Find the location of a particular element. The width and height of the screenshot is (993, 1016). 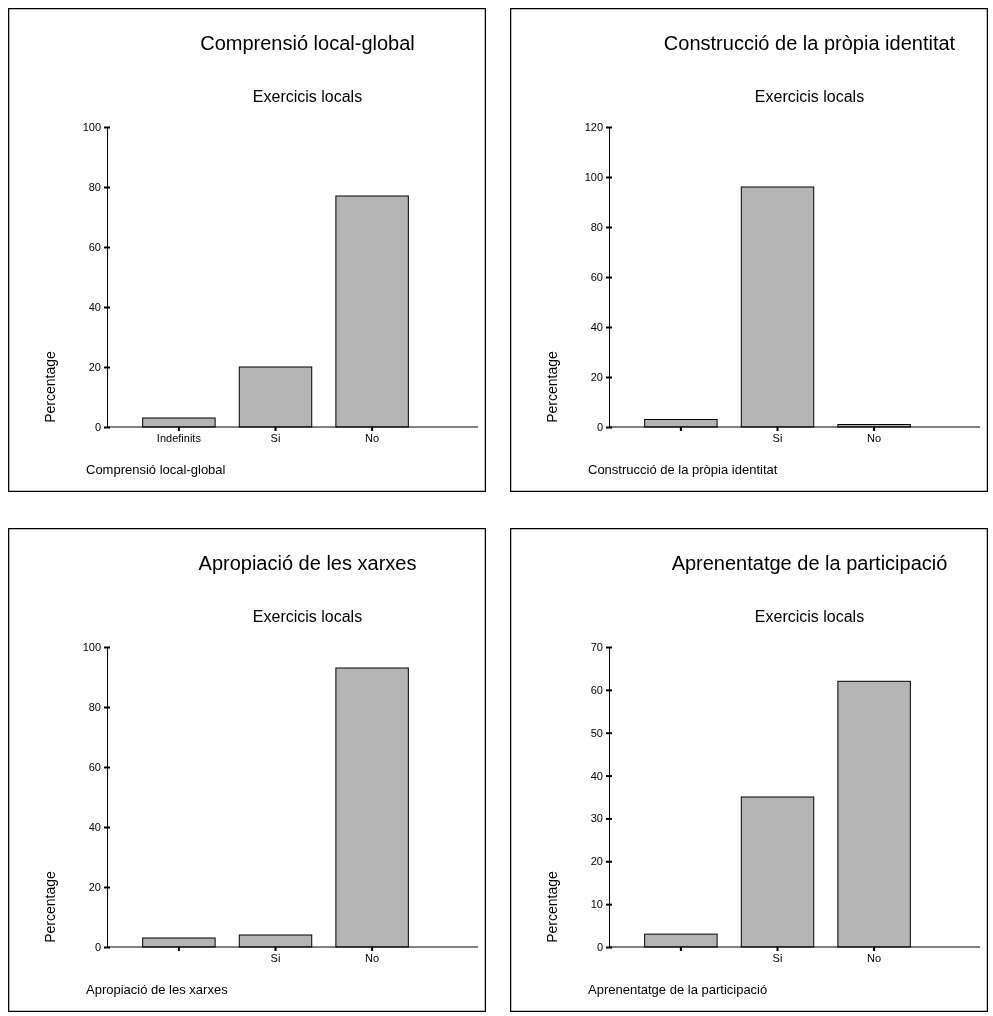

x-tick-label: Indefinits is located at coordinates (179, 437).